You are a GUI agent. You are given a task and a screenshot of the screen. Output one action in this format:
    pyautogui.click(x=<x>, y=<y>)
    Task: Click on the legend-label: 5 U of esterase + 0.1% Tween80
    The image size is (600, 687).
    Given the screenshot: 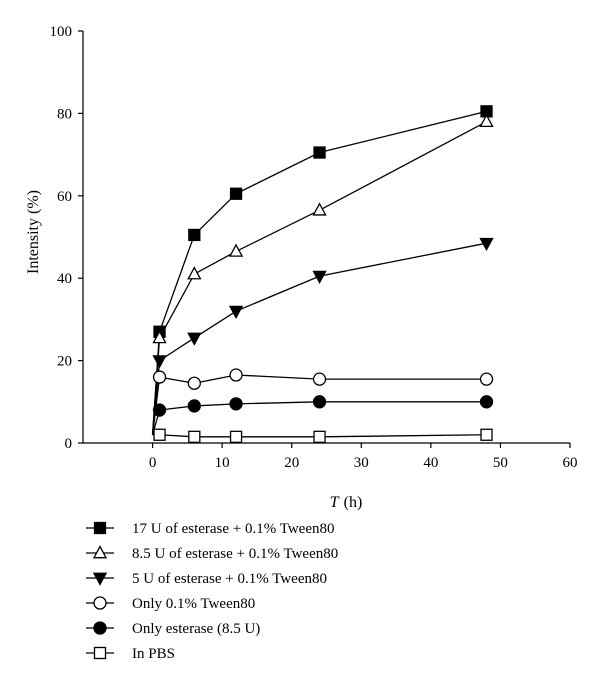 What is the action you would take?
    pyautogui.click(x=229, y=579)
    